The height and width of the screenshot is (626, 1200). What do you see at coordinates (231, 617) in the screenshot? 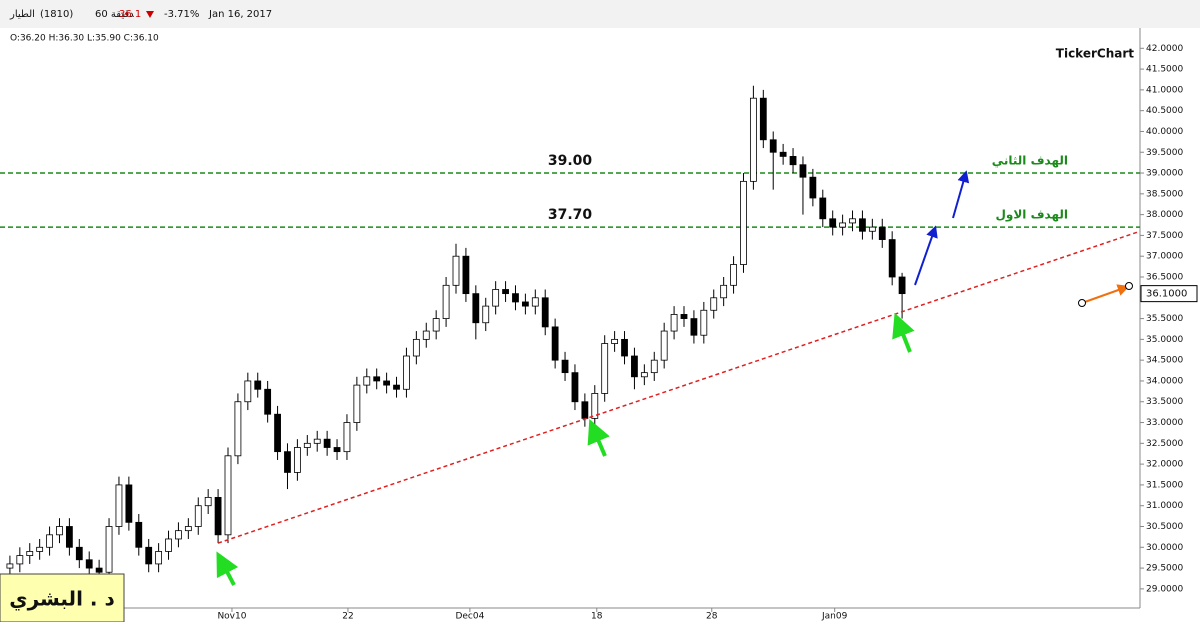
I see `x-tick-label: Nov10` at bounding box center [231, 617].